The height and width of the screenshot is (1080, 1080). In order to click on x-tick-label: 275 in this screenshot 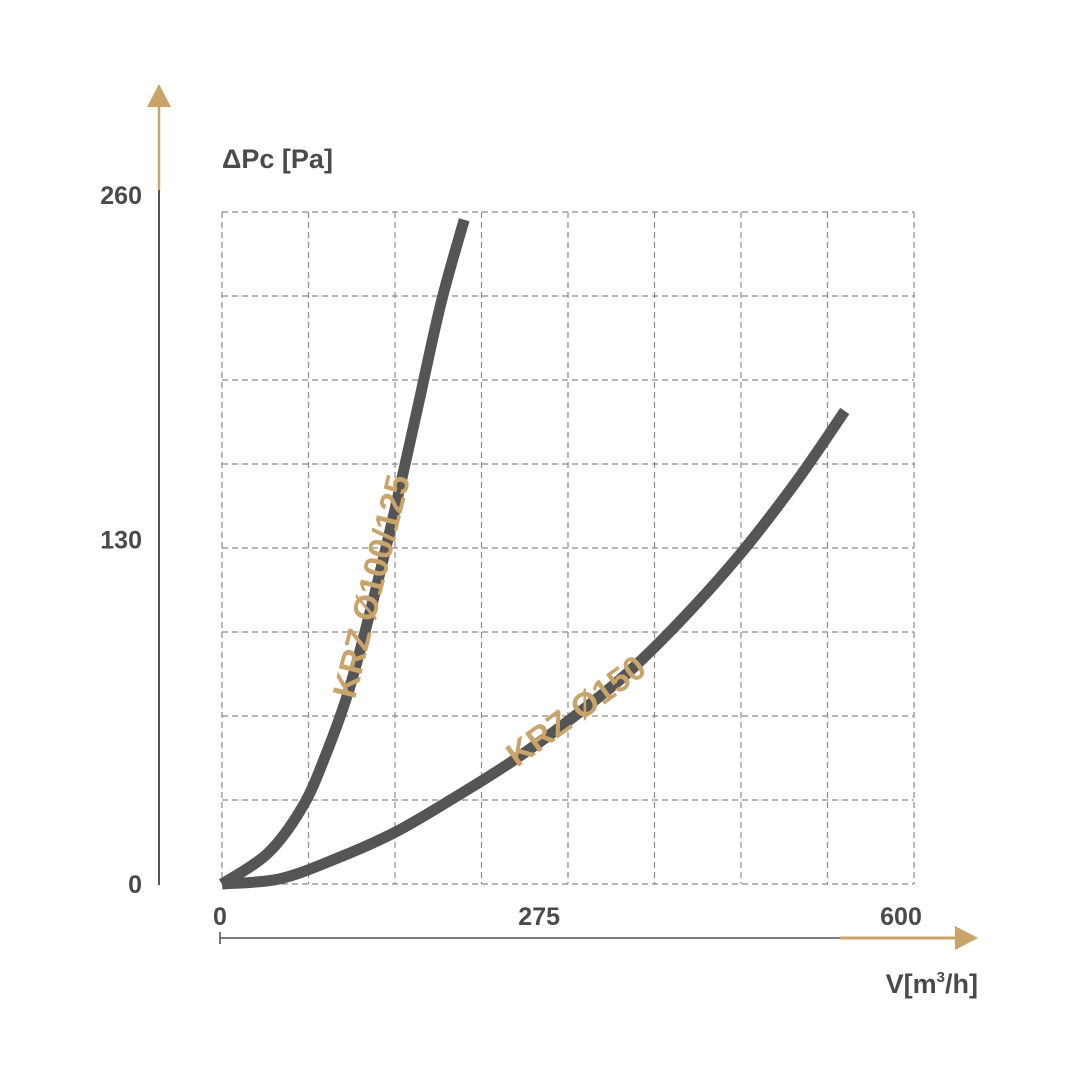, I will do `click(539, 917)`.